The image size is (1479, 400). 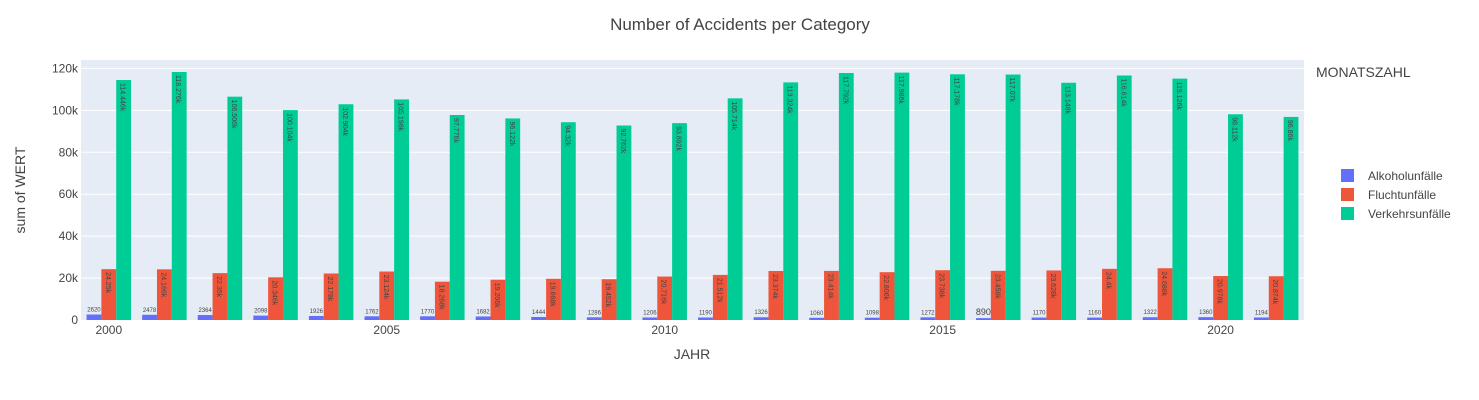 I want to click on data-label: 23.374k, so click(x=774, y=286).